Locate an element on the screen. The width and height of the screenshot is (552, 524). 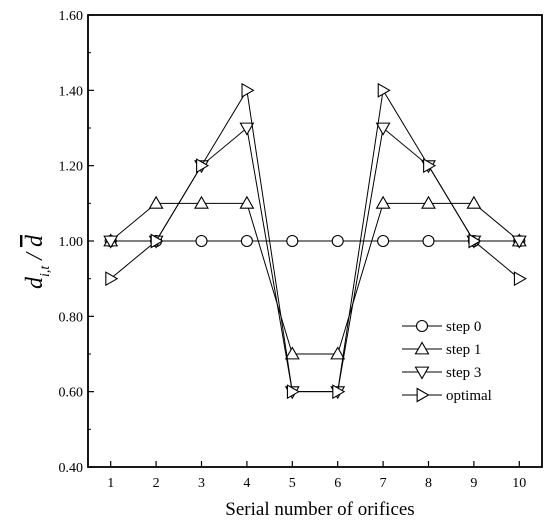
x-tick-label: 2 is located at coordinates (156, 483).